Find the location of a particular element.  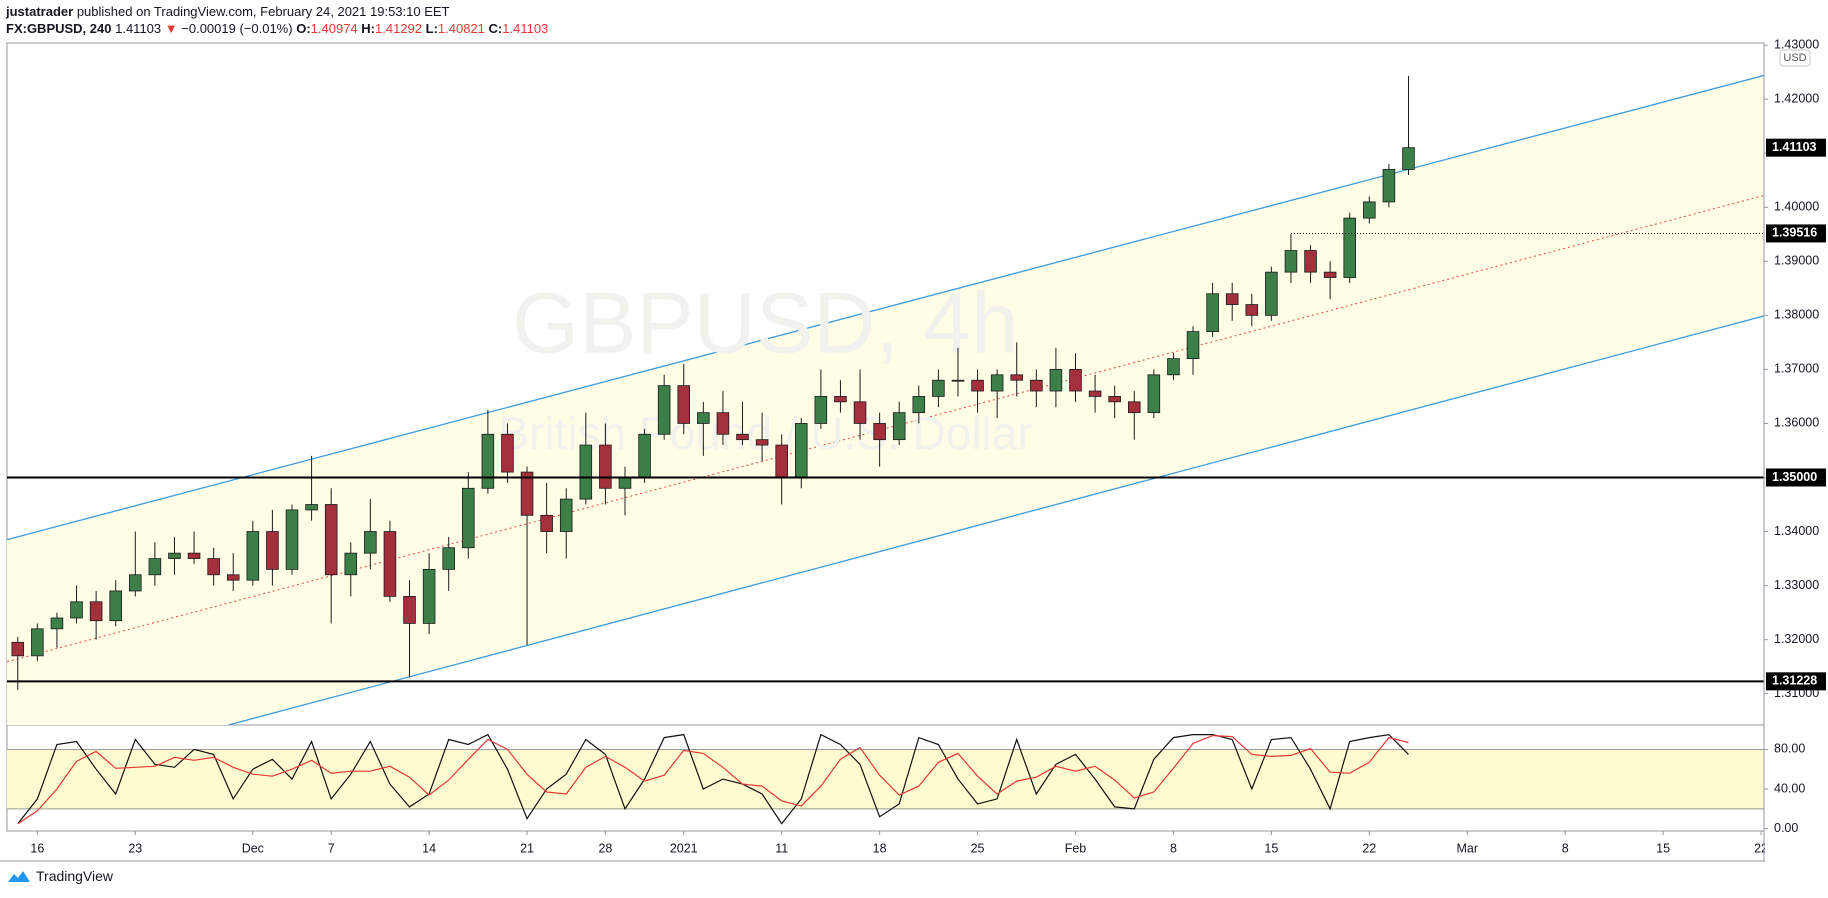

x-tick-label: Mar is located at coordinates (1467, 848).